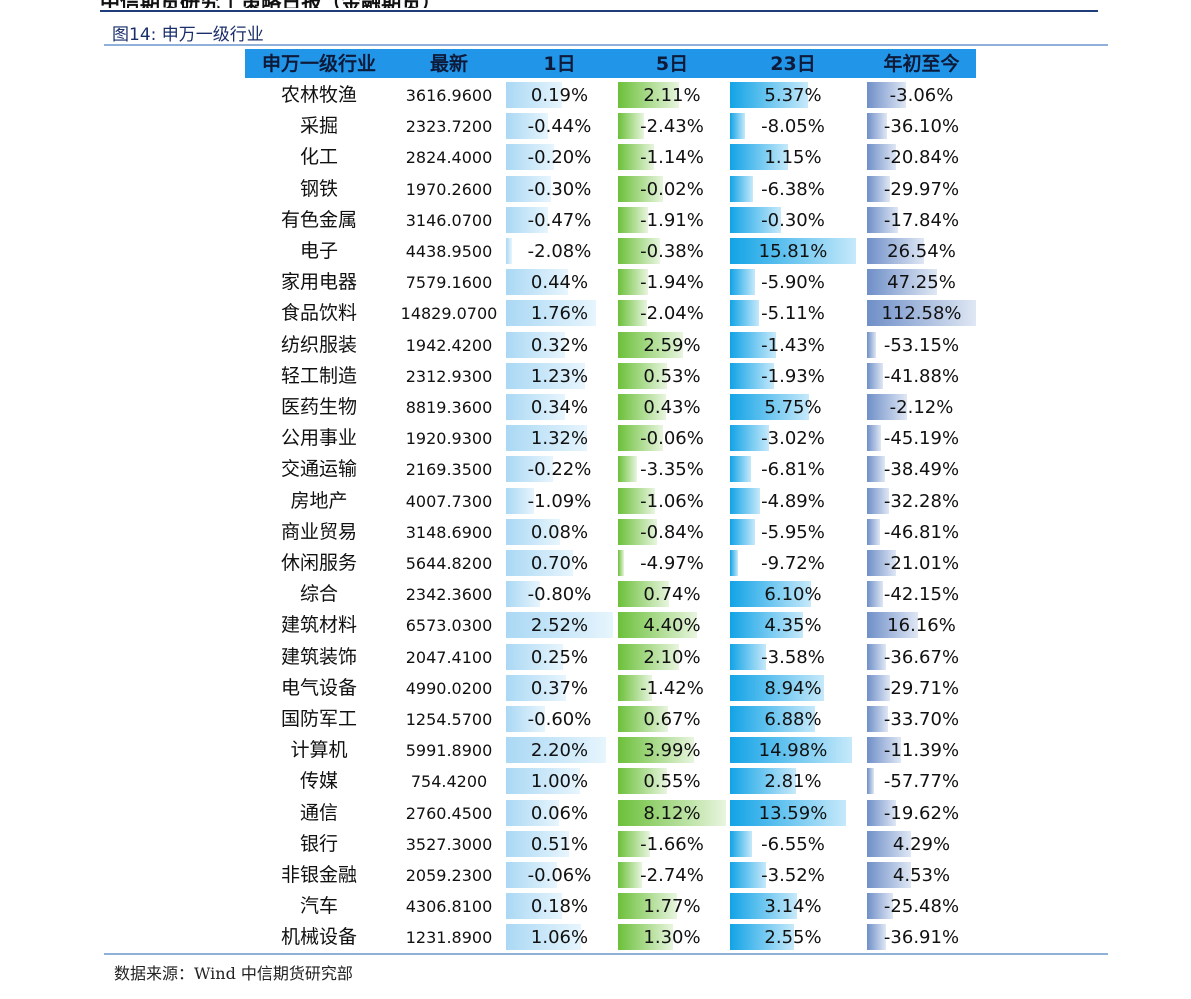 This screenshot has width=1191, height=999. I want to click on change-value: 1.15%, so click(793, 158).